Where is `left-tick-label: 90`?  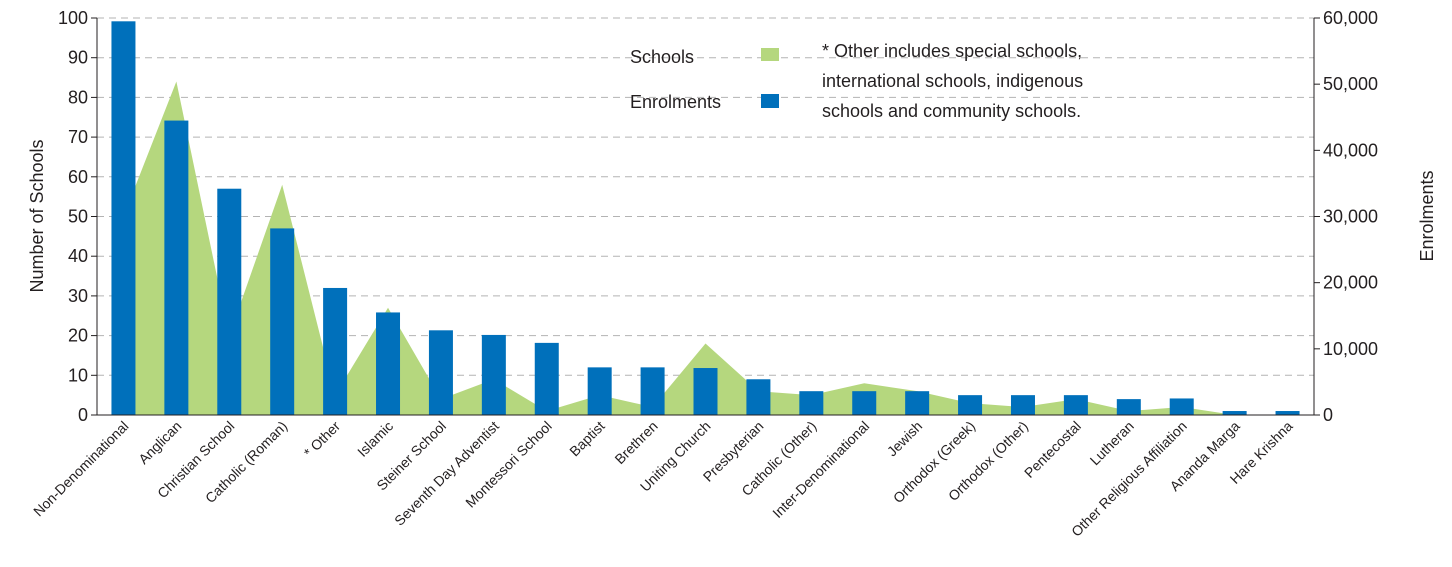
left-tick-label: 90 is located at coordinates (78, 58).